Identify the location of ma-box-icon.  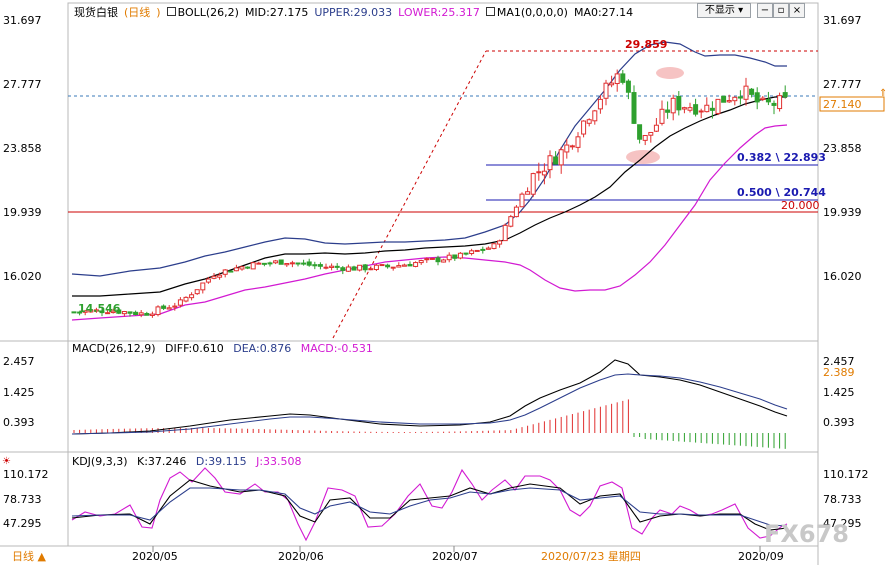
(490, 11).